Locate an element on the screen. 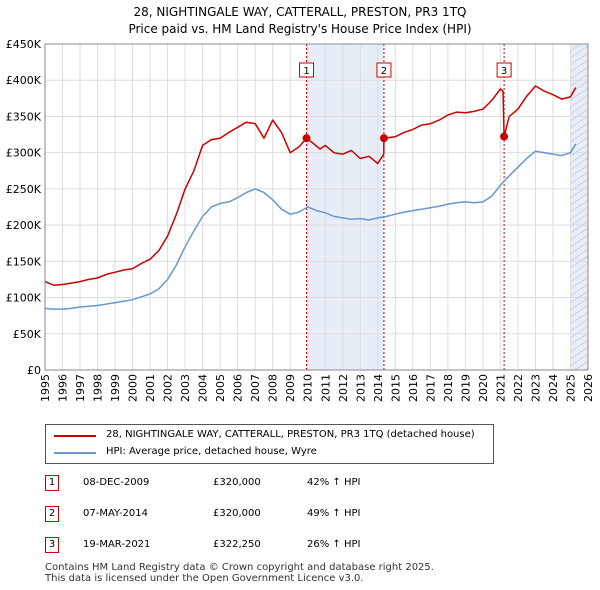 Image resolution: width=600 pixels, height=590 pixels. x-tick-label: 2019 is located at coordinates (465, 388).